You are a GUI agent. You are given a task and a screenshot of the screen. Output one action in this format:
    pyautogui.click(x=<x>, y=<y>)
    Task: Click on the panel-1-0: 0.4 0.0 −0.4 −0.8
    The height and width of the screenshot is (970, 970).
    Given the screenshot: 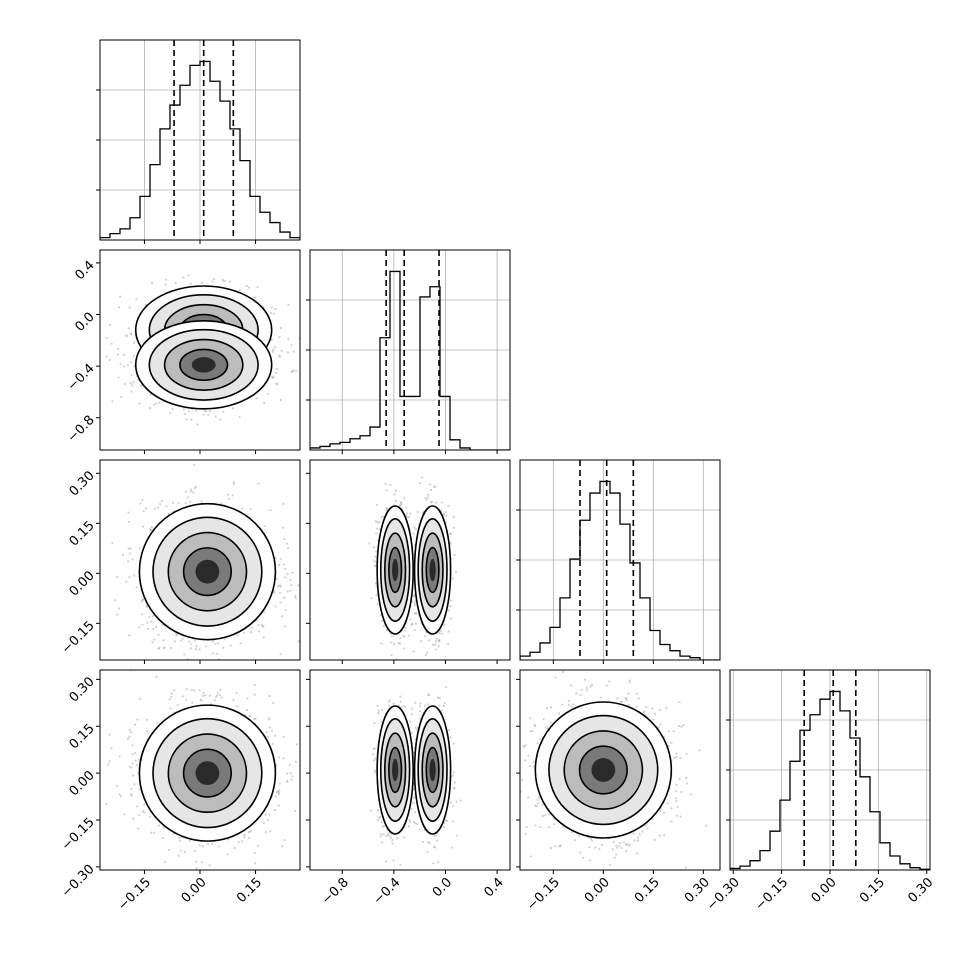 What is the action you would take?
    pyautogui.click(x=183, y=351)
    